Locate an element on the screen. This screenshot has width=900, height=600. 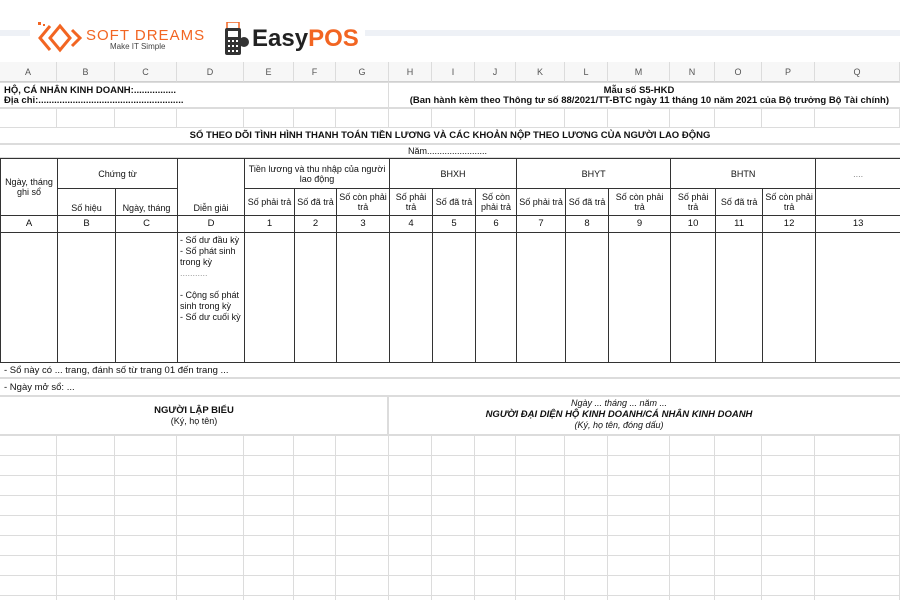
header-voucher: Chứng từ is located at coordinates (117, 173).